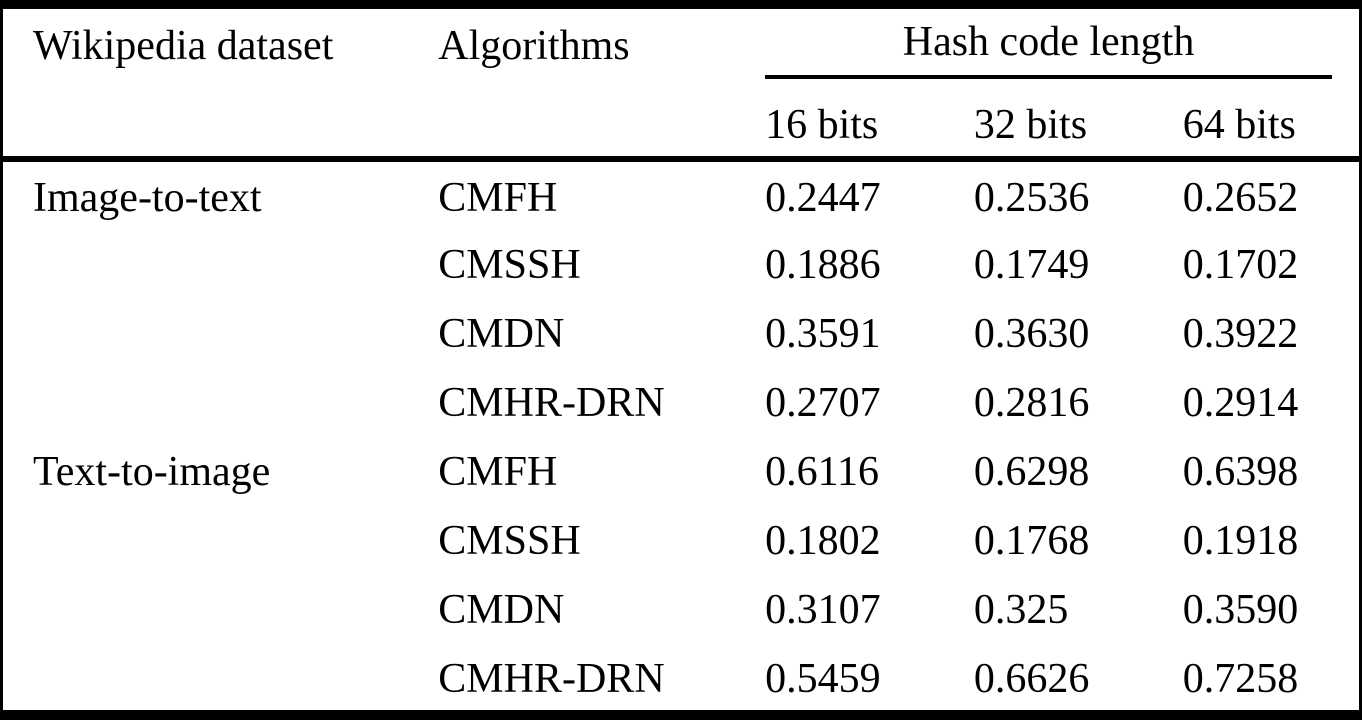  I want to click on column-header-64-bits: 64 bits, so click(1270, 120).